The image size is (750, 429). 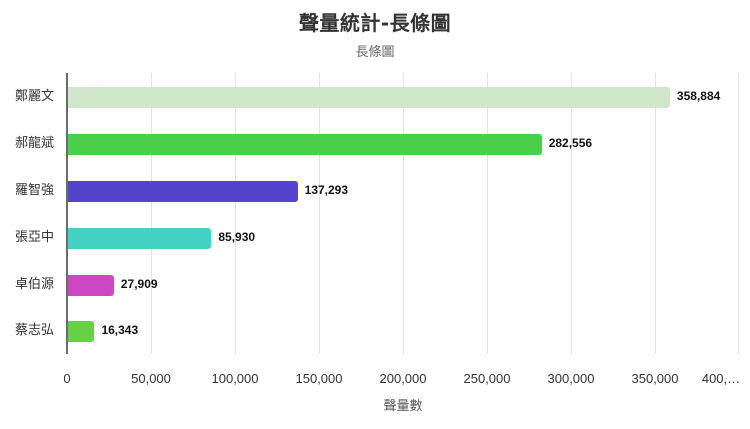 I want to click on bar-value-label: 282,556, so click(x=570, y=143).